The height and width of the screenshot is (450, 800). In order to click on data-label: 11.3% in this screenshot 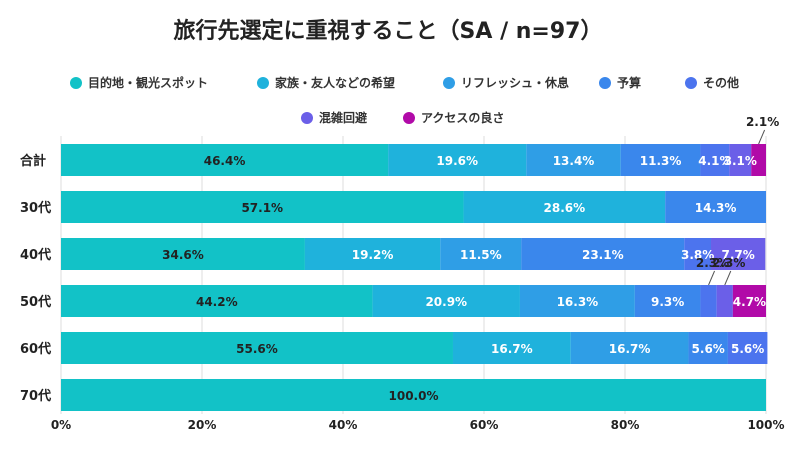, I will do `click(661, 161)`.